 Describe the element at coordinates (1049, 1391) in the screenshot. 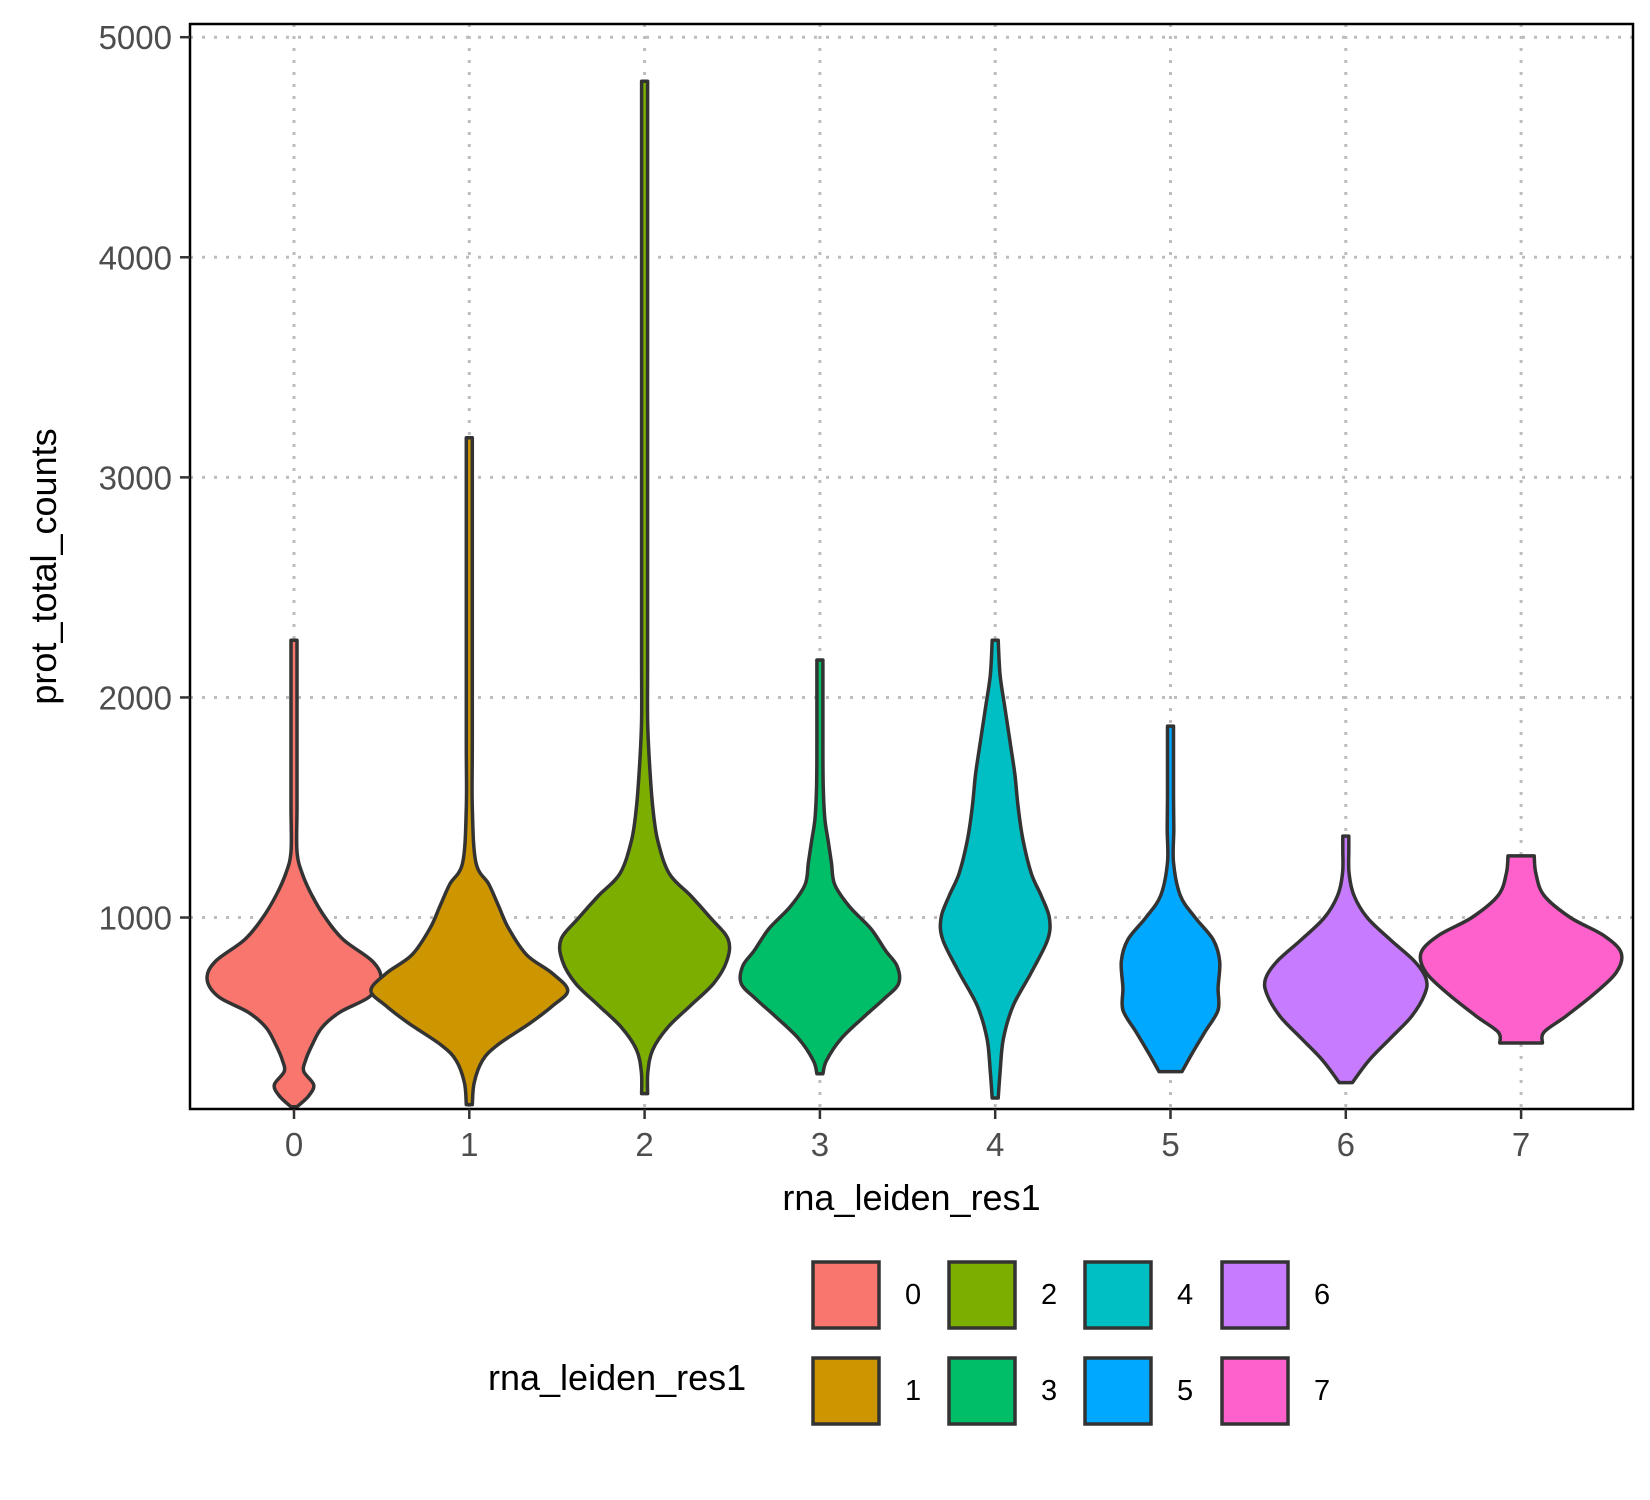

I see `legend-label-3: 3` at that location.